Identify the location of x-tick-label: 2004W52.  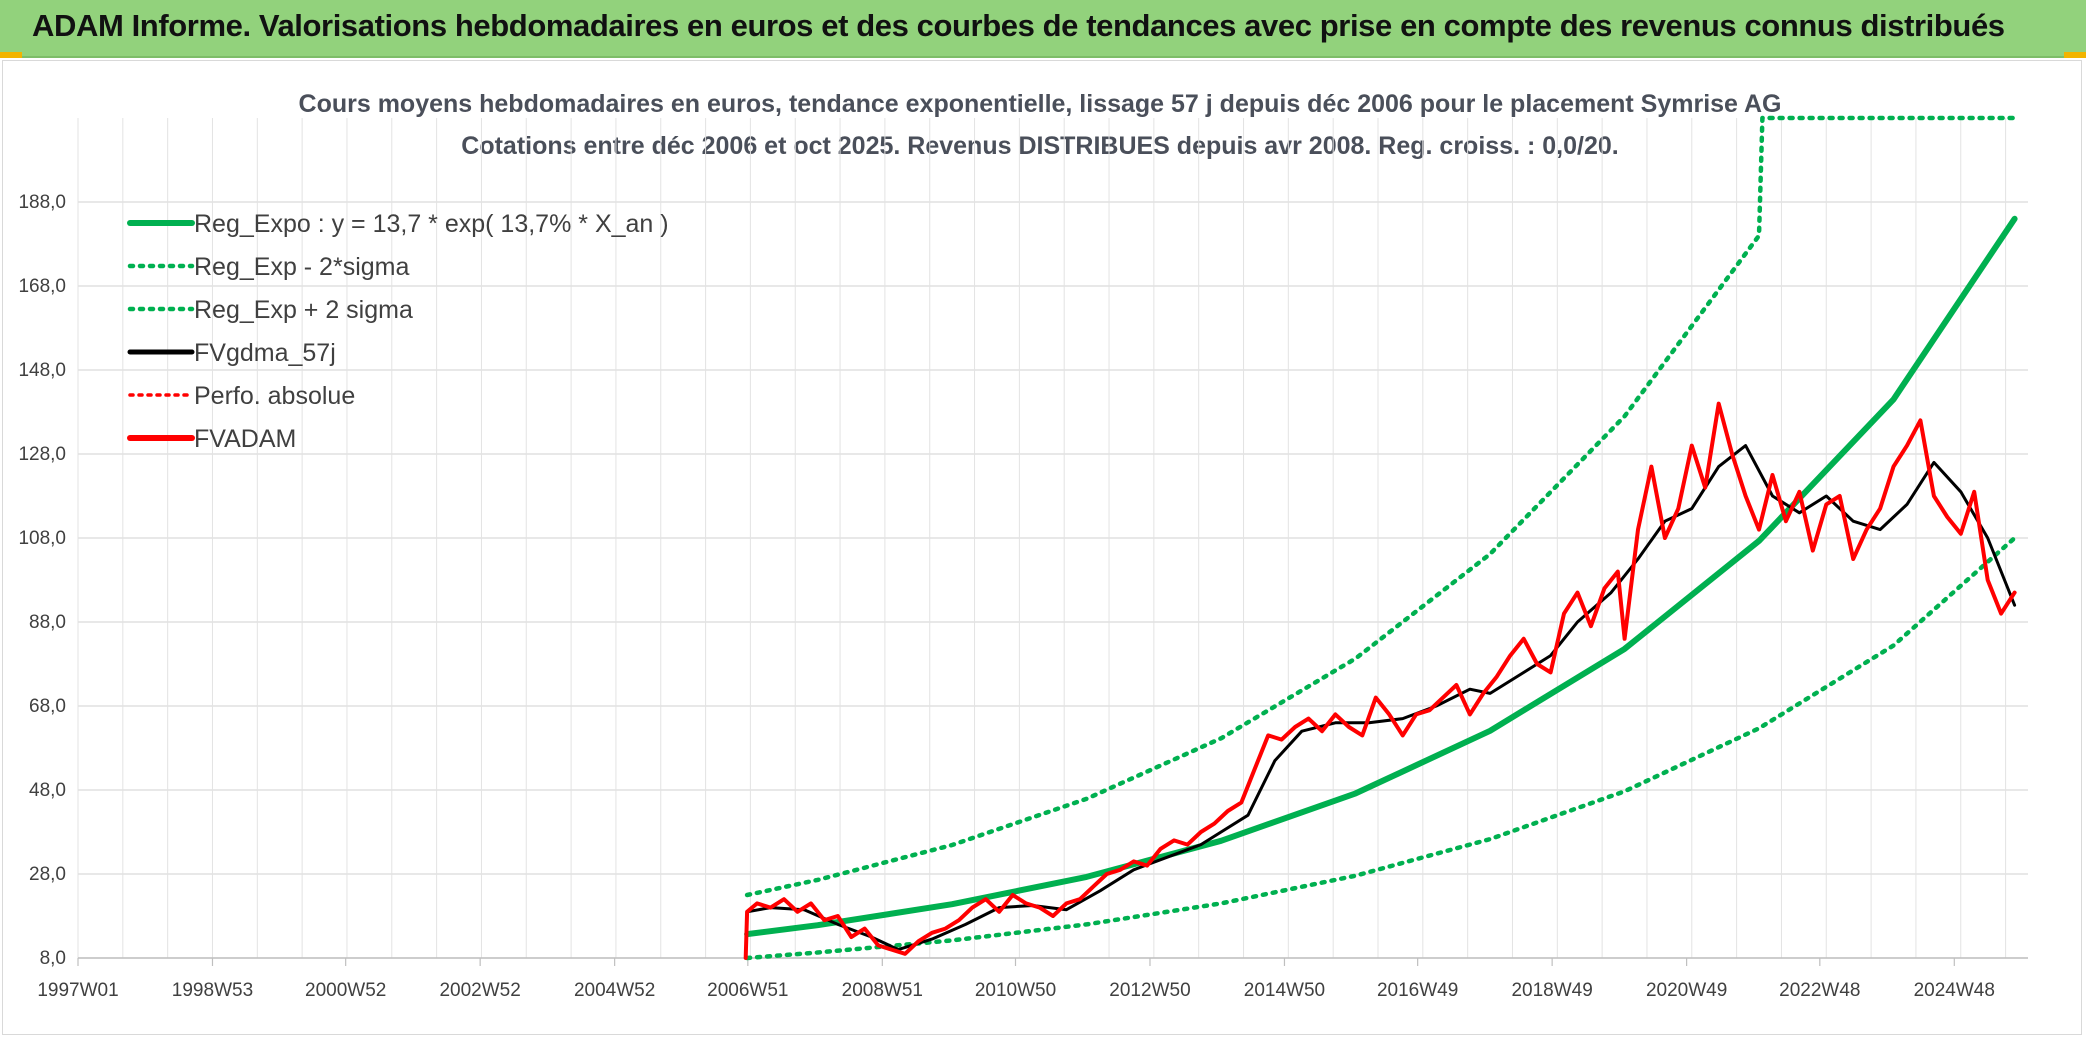
(614, 990).